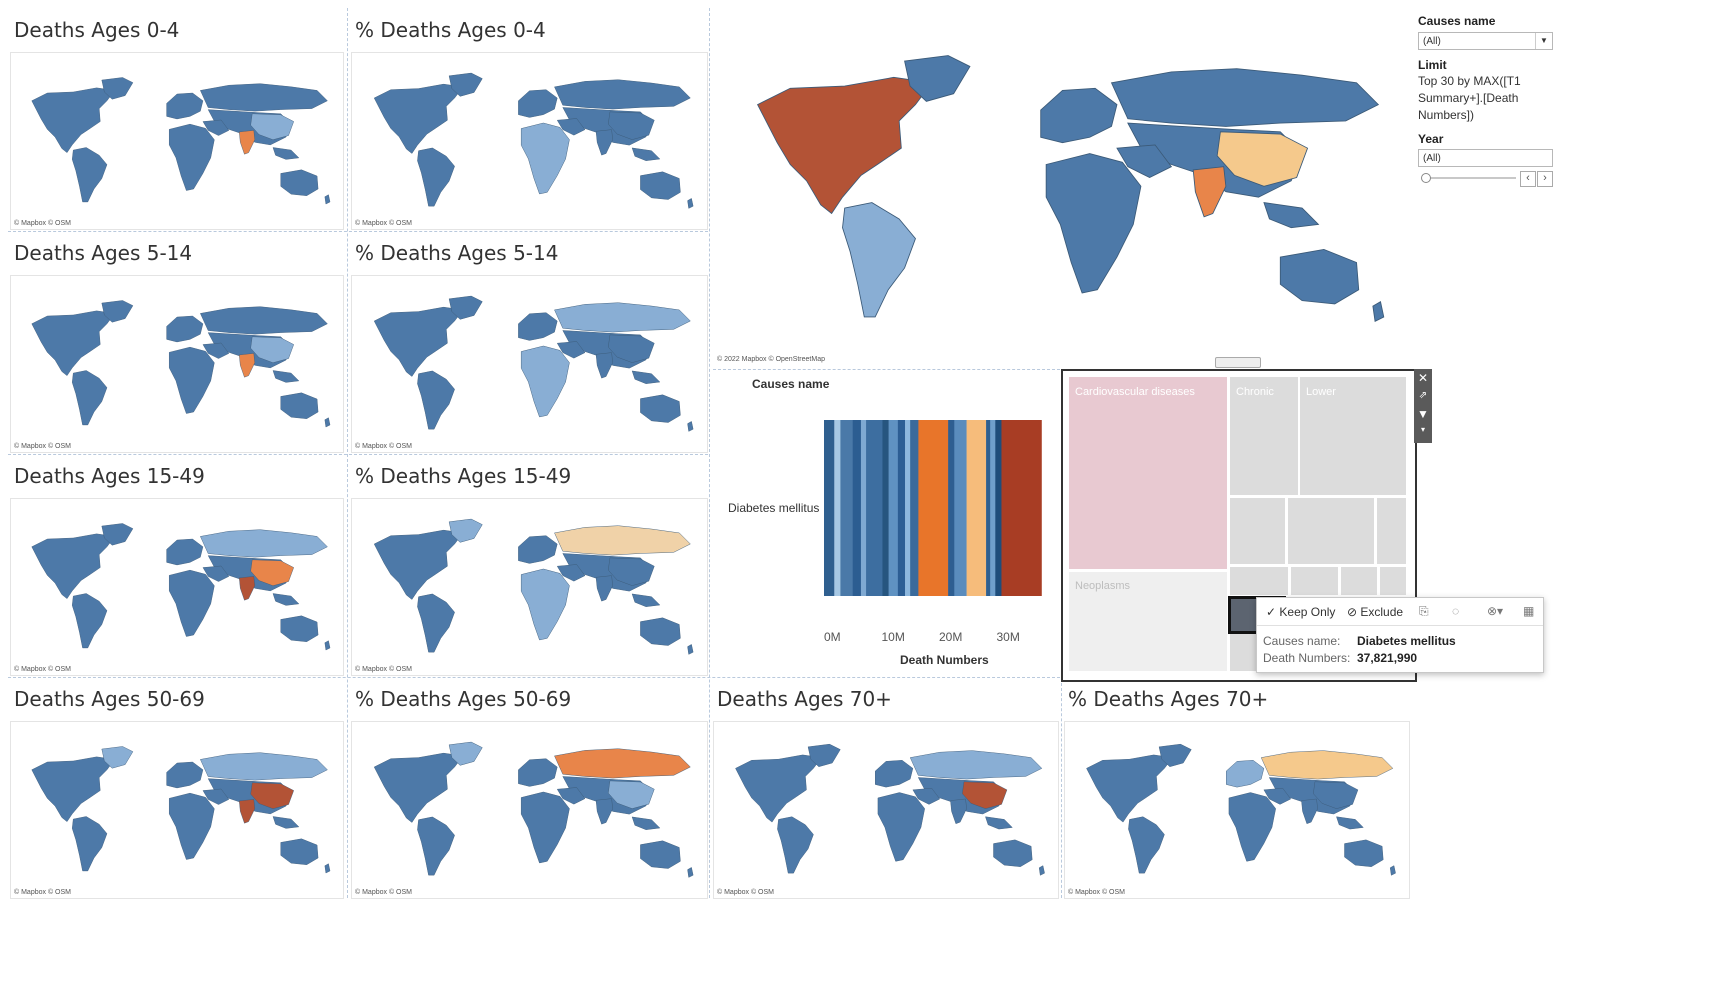  What do you see at coordinates (1353, 436) in the screenshot?
I see `treemap-cell-lower: Lower` at bounding box center [1353, 436].